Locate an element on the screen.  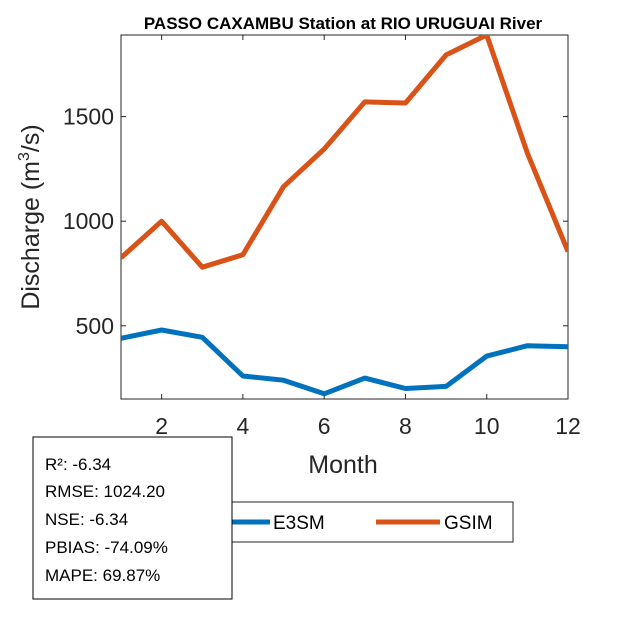
stats-box-frame is located at coordinates (132, 518).